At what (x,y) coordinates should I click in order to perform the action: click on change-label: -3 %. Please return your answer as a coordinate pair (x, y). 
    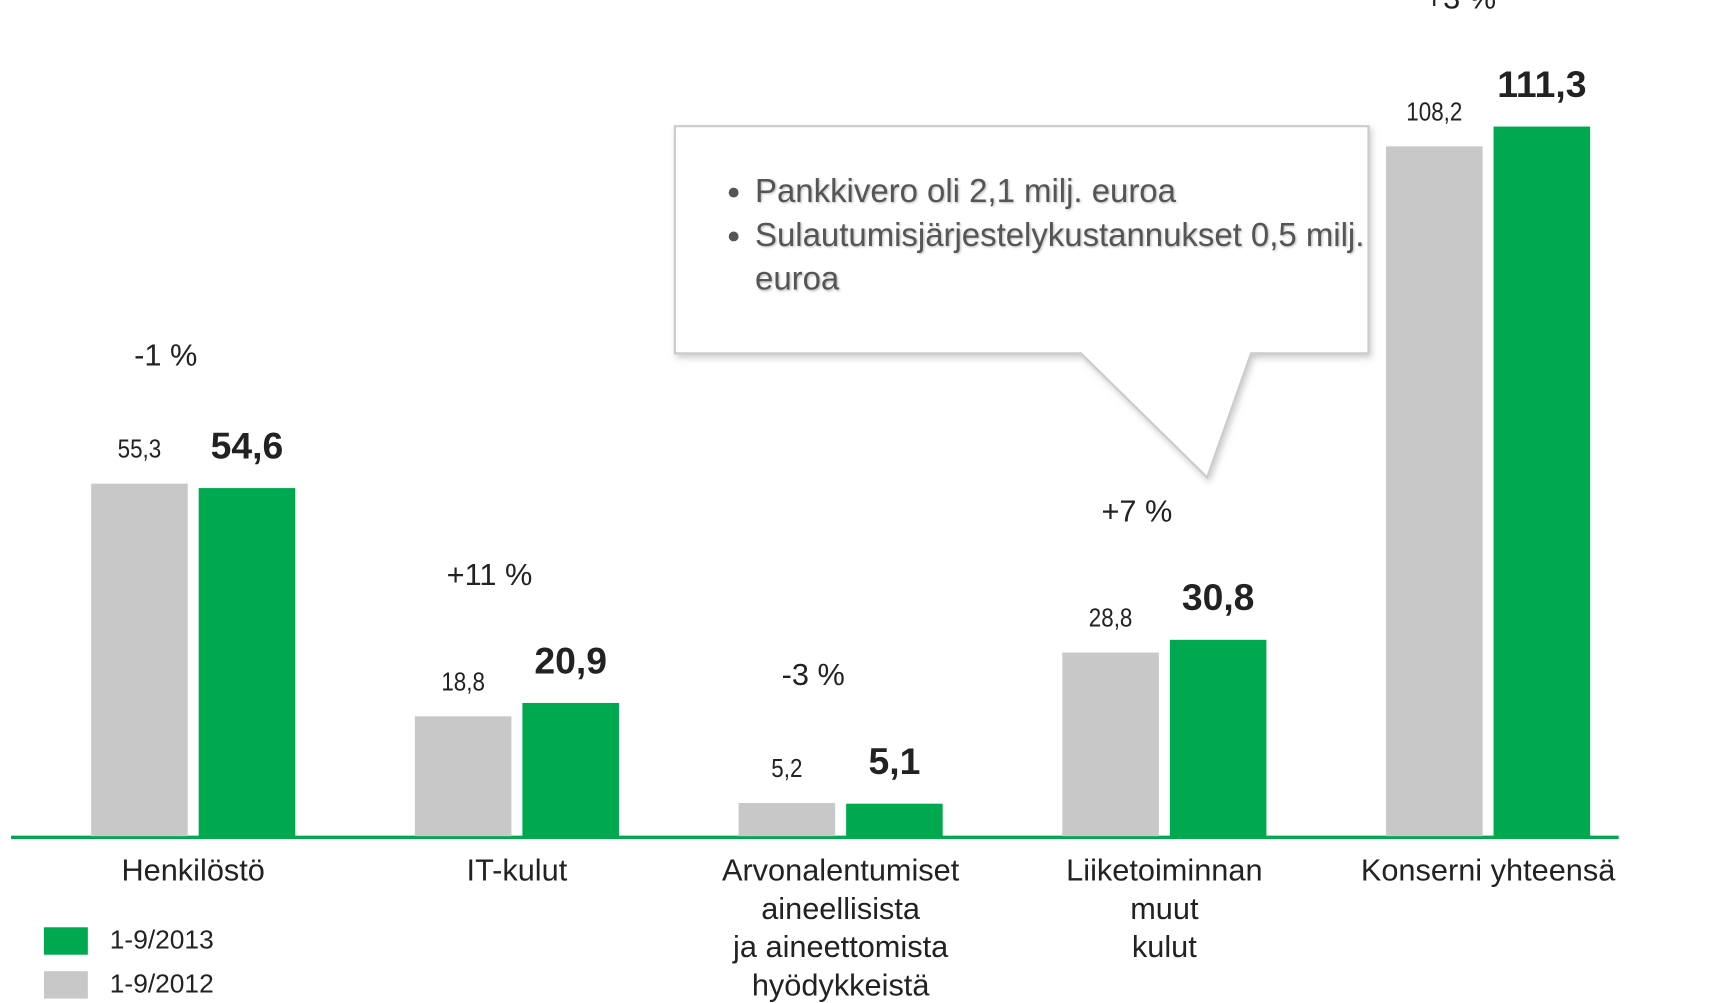
    Looking at the image, I should click on (813, 674).